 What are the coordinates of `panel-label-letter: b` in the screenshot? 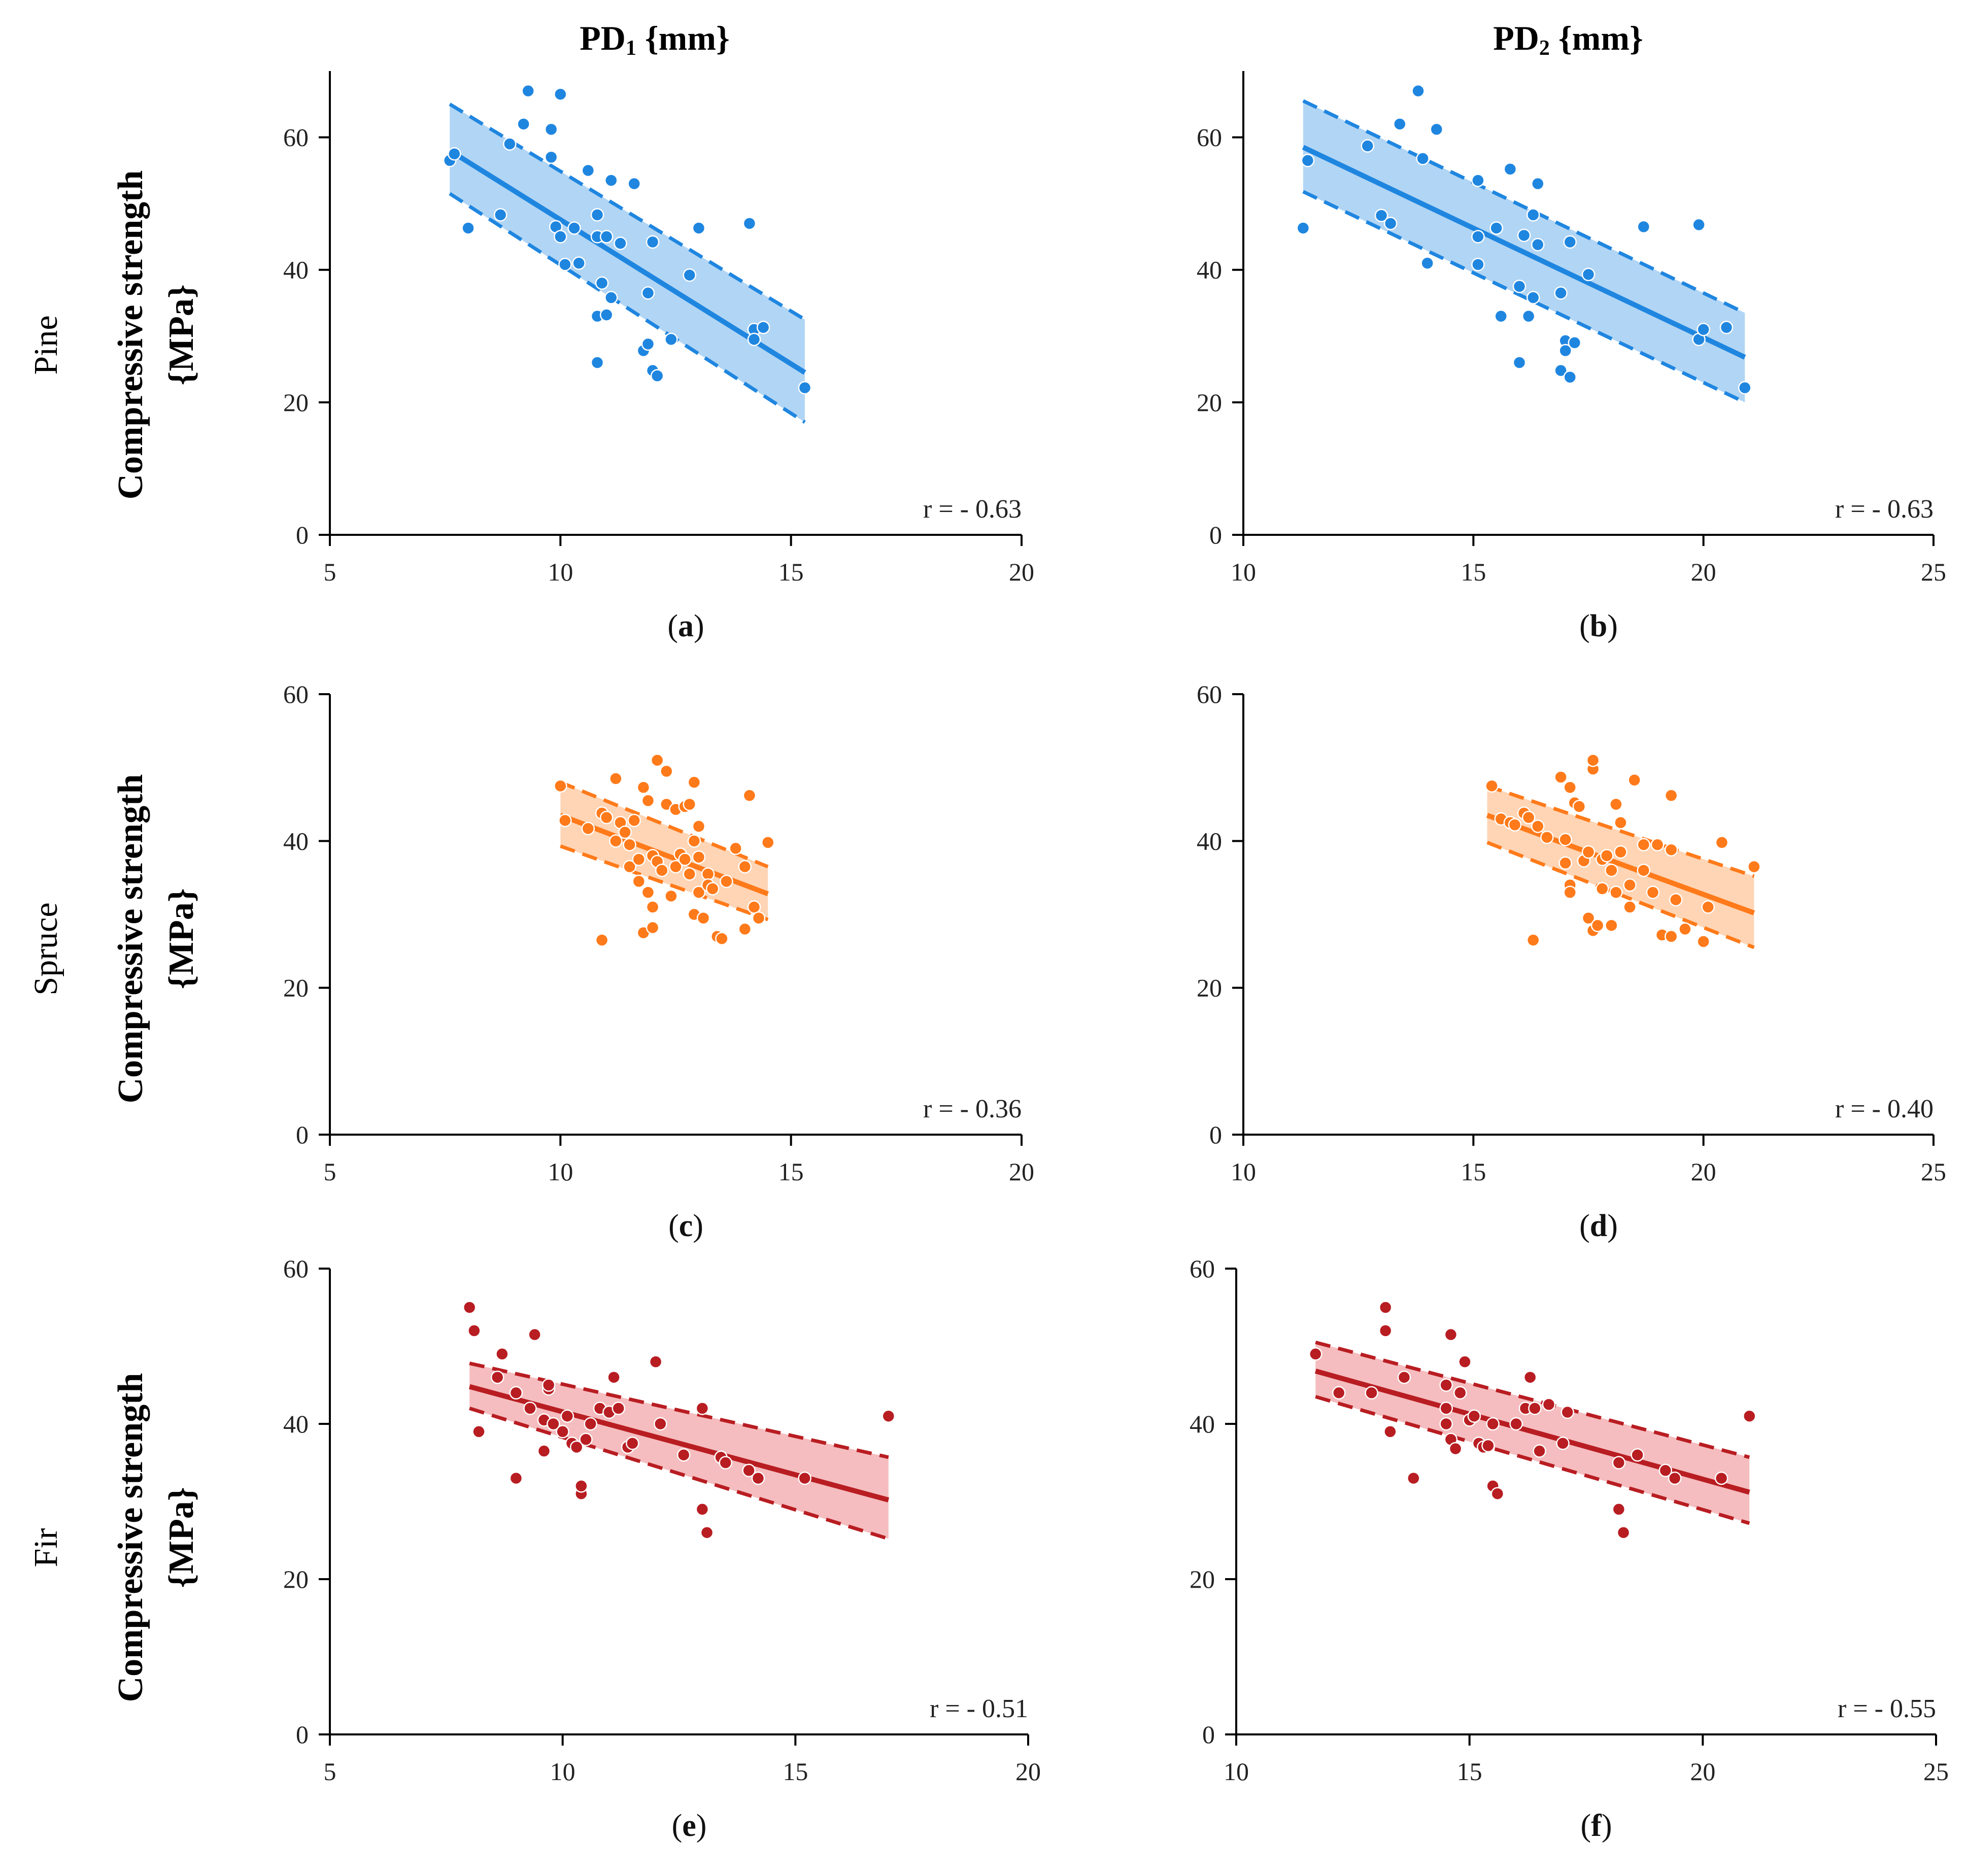 It's located at (1599, 626).